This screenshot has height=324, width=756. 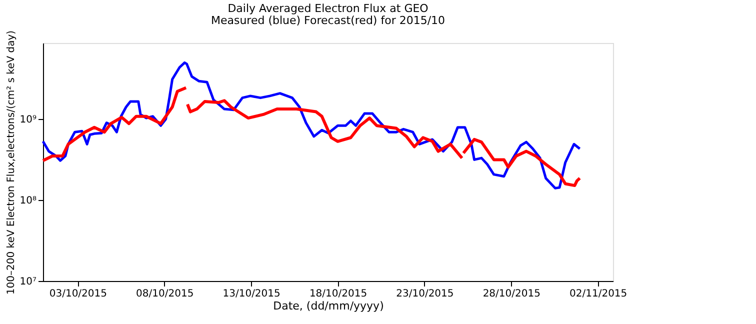 I want to click on y-tick-label: 10⁹, so click(x=28, y=120).